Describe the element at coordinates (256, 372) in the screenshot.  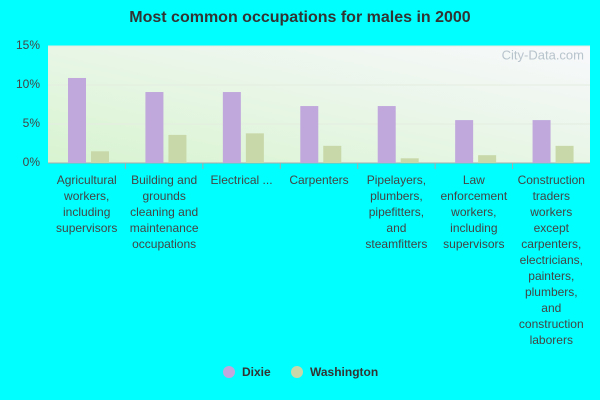
I see `legend-label: Dixie` at that location.